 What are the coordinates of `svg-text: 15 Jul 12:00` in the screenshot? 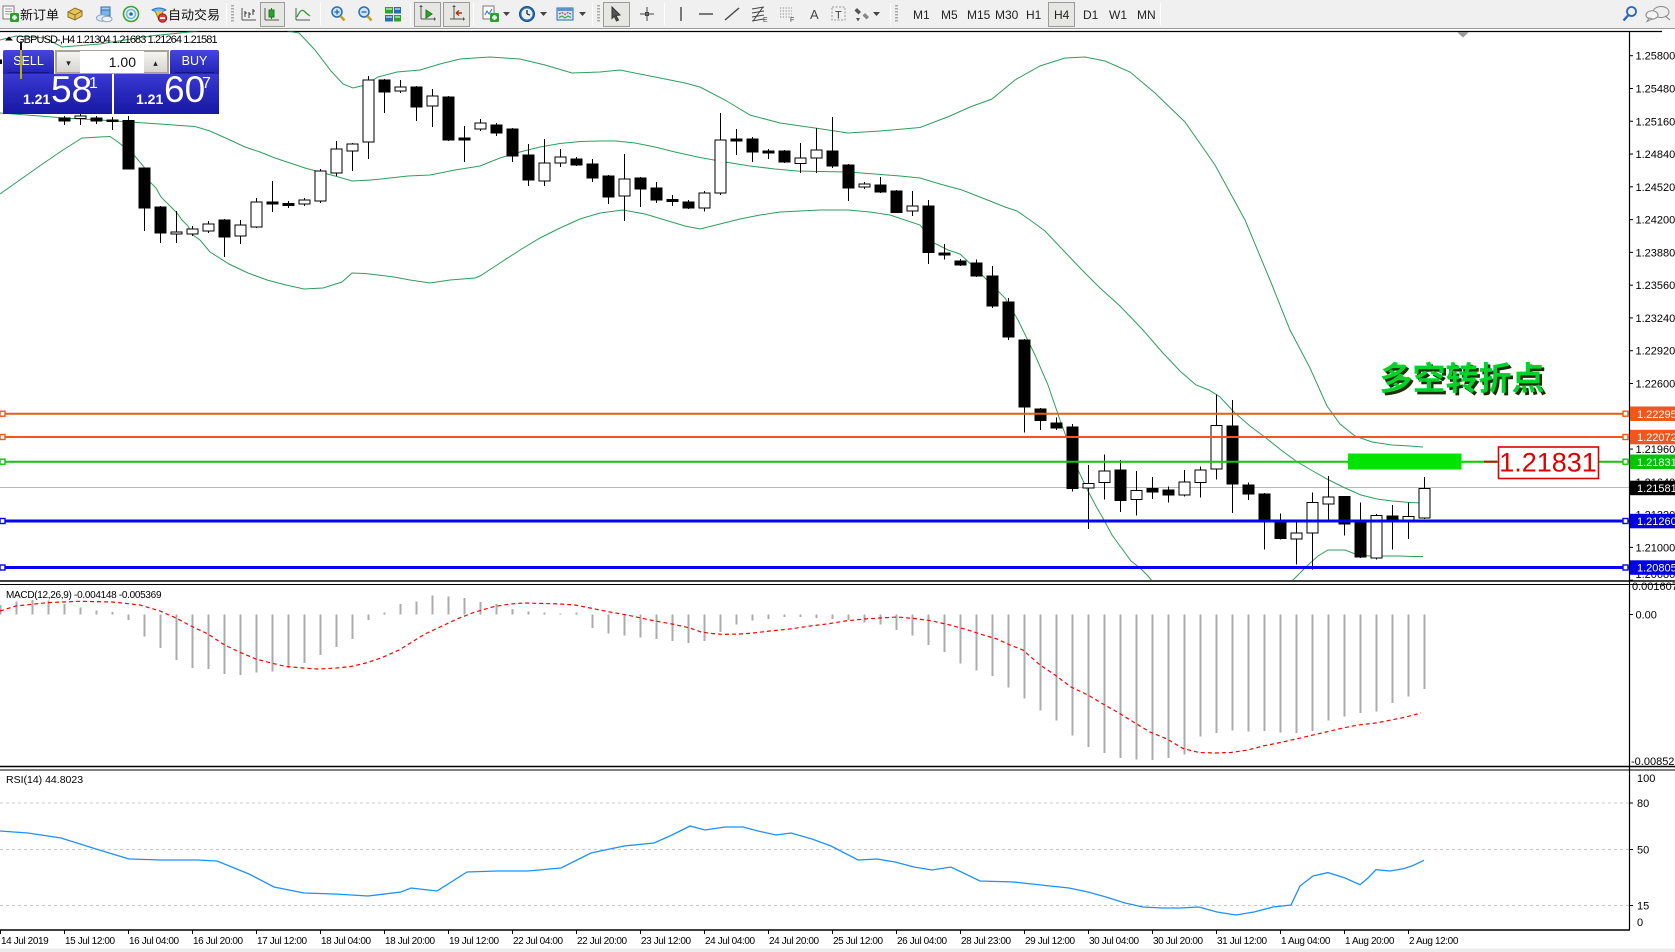 It's located at (90, 941).